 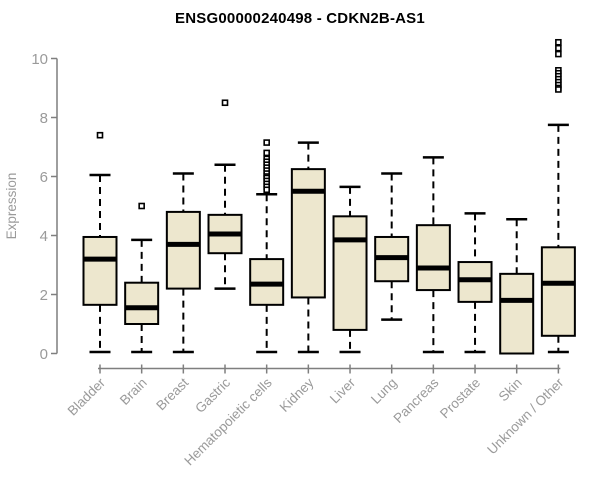 I want to click on y-tick-label: 0, so click(x=44, y=354).